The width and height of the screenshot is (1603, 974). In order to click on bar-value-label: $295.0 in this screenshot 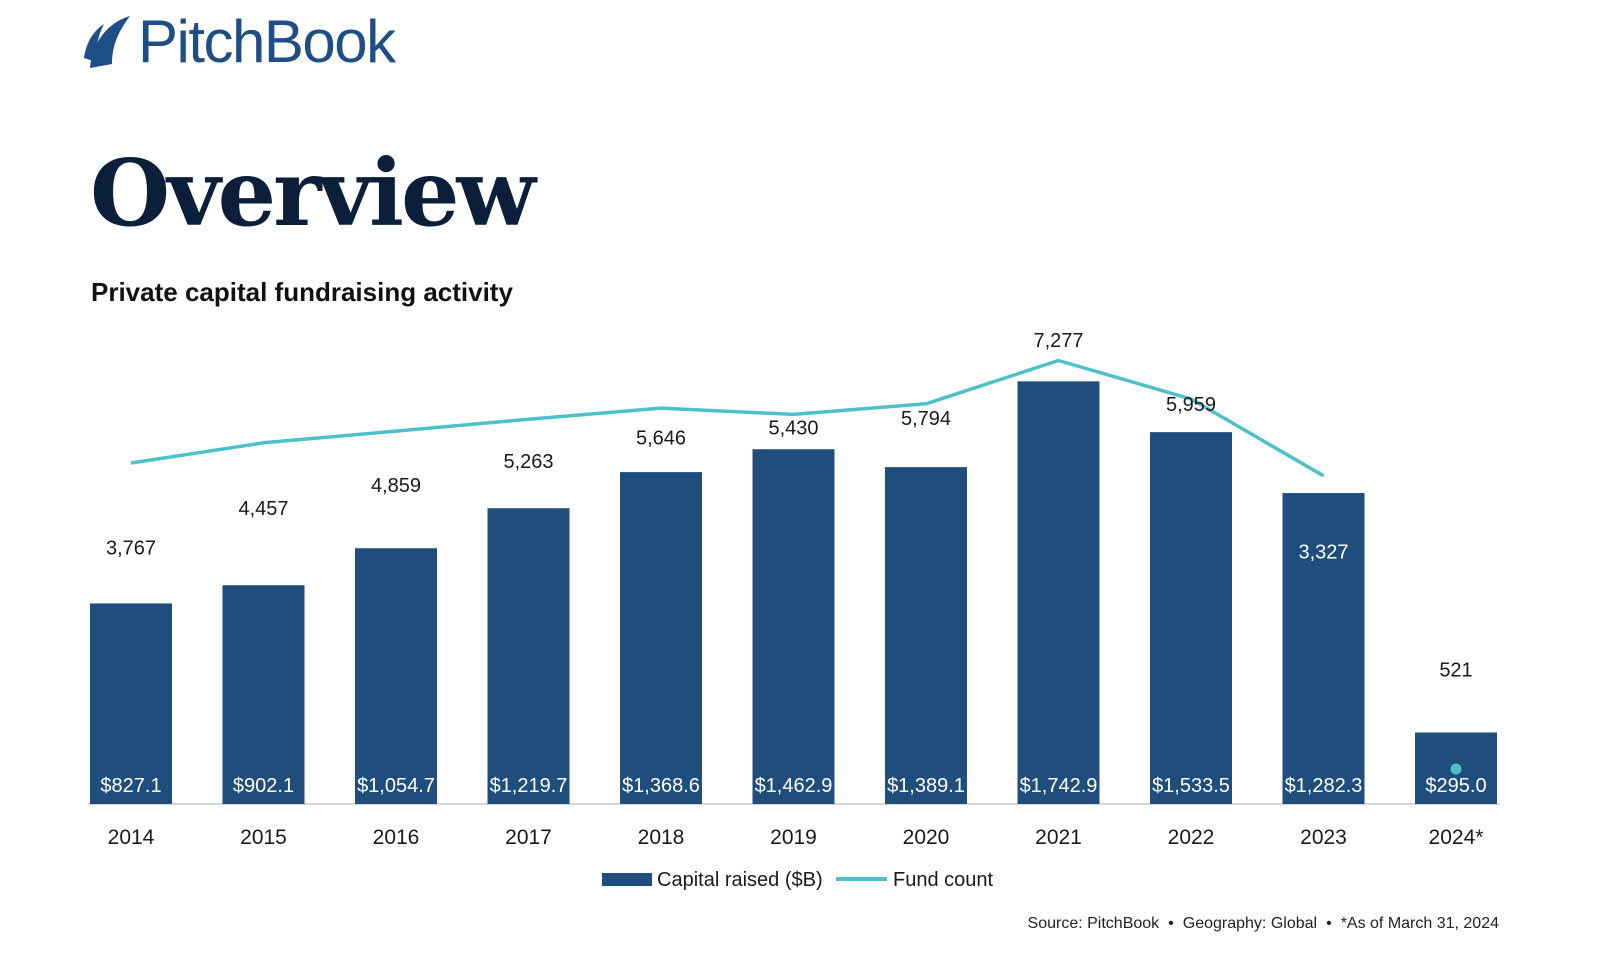, I will do `click(1455, 786)`.